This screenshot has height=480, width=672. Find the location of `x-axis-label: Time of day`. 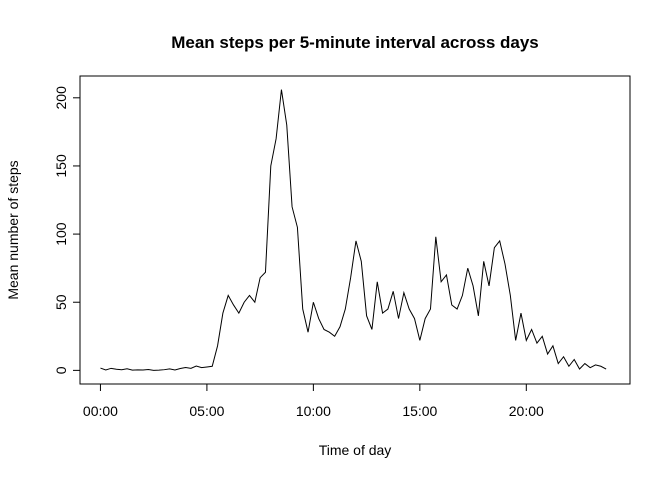

x-axis-label: Time of day is located at coordinates (355, 450).